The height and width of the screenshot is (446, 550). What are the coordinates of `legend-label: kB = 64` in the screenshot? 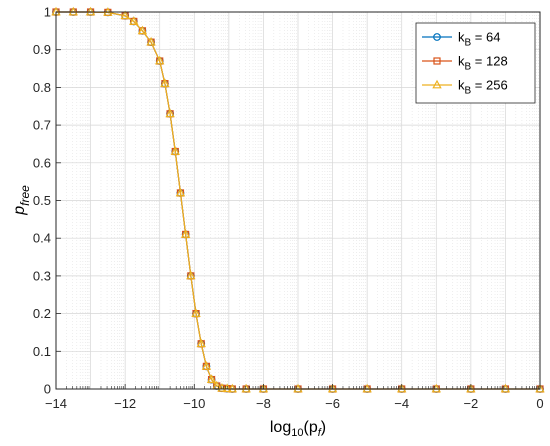 It's located at (479, 39).